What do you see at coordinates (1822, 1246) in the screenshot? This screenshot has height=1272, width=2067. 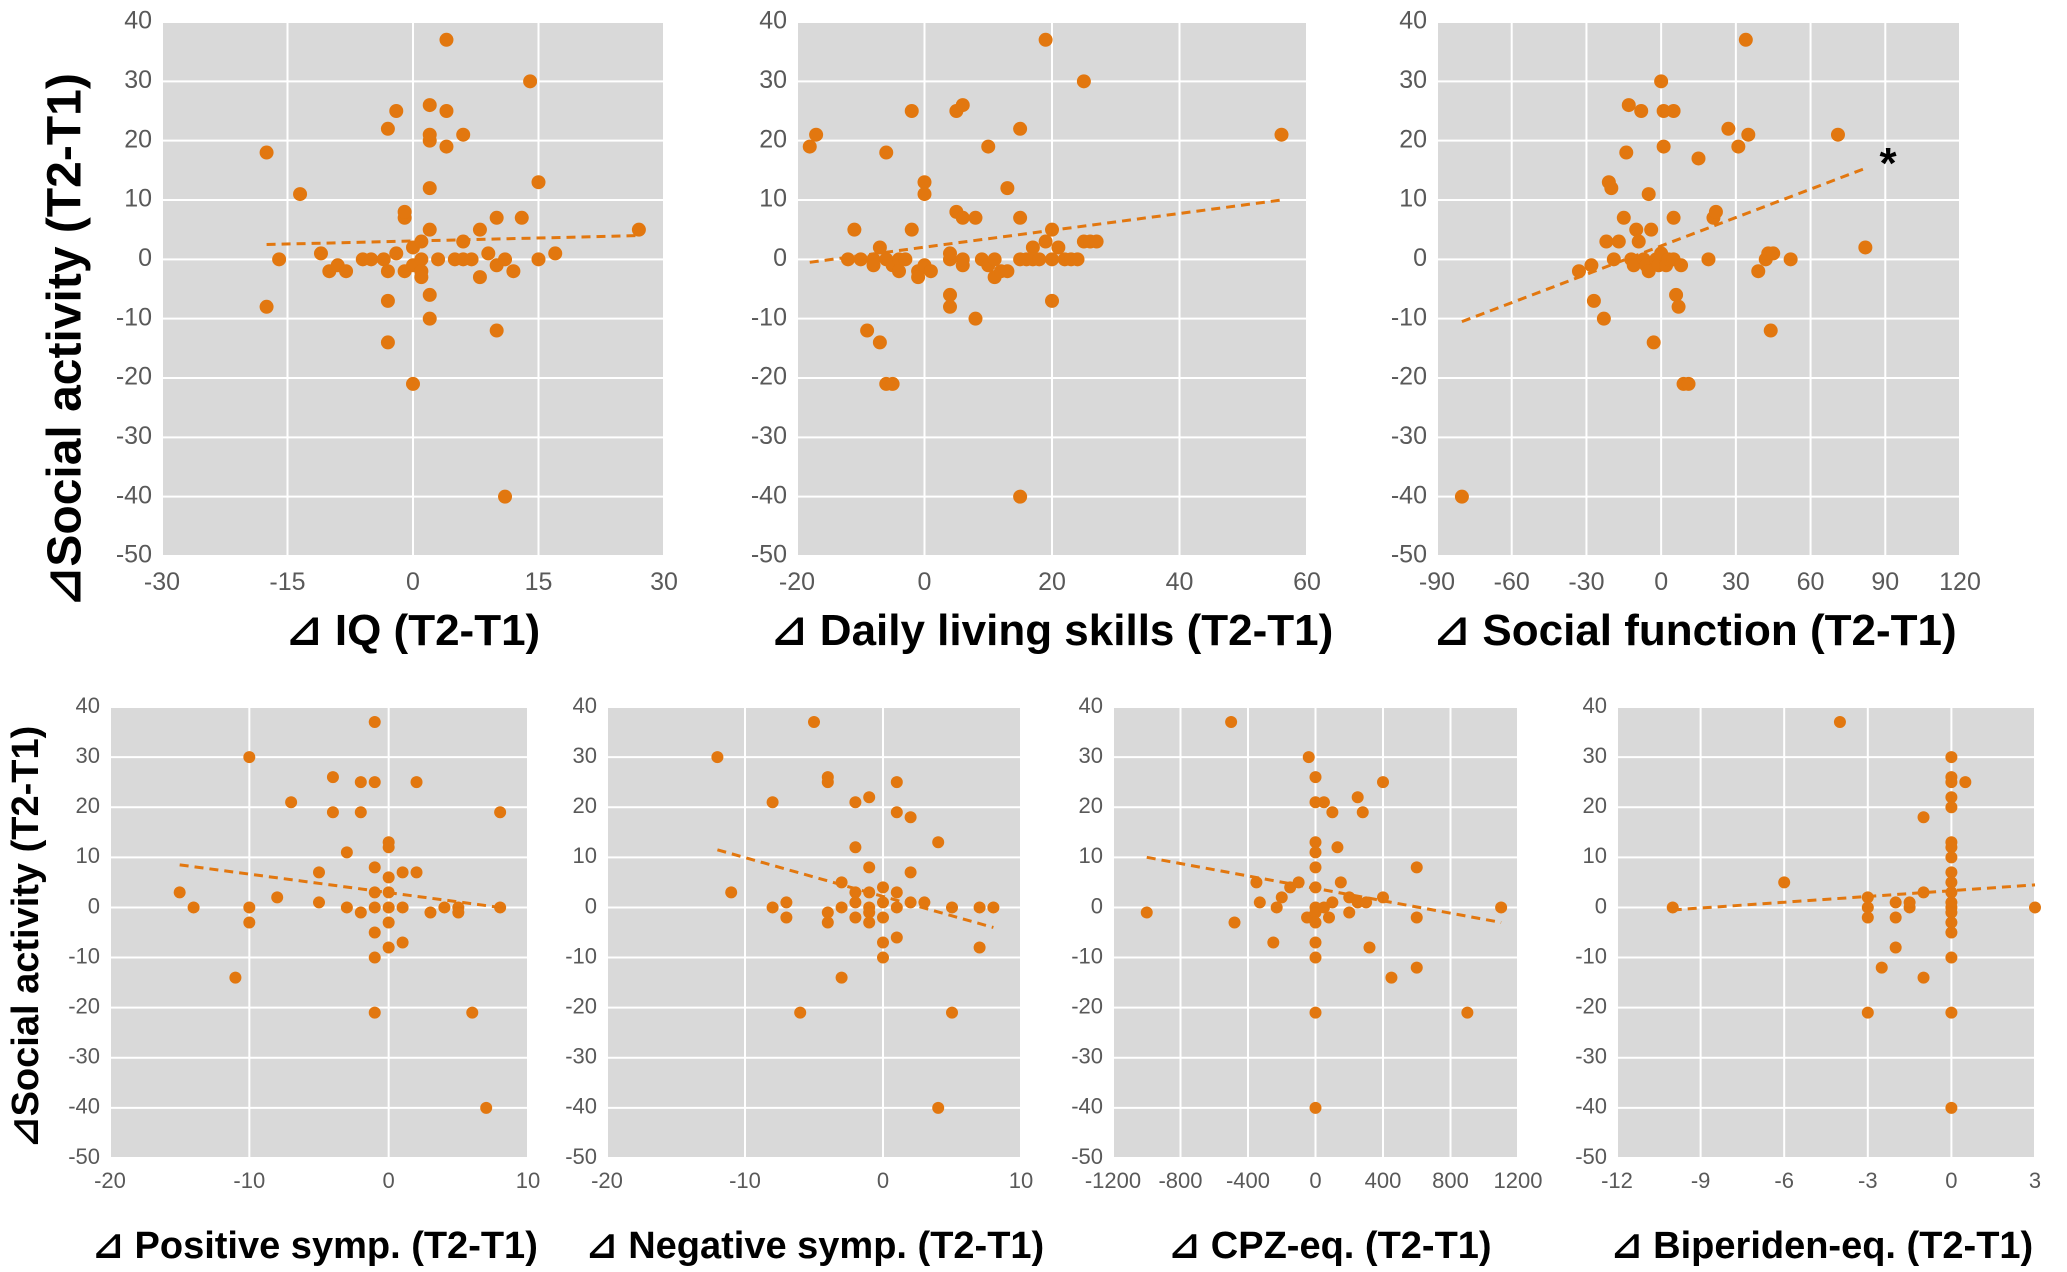 I see `x-axis-title: ⊿ Biperiden-eq. (T2-T1)` at bounding box center [1822, 1246].